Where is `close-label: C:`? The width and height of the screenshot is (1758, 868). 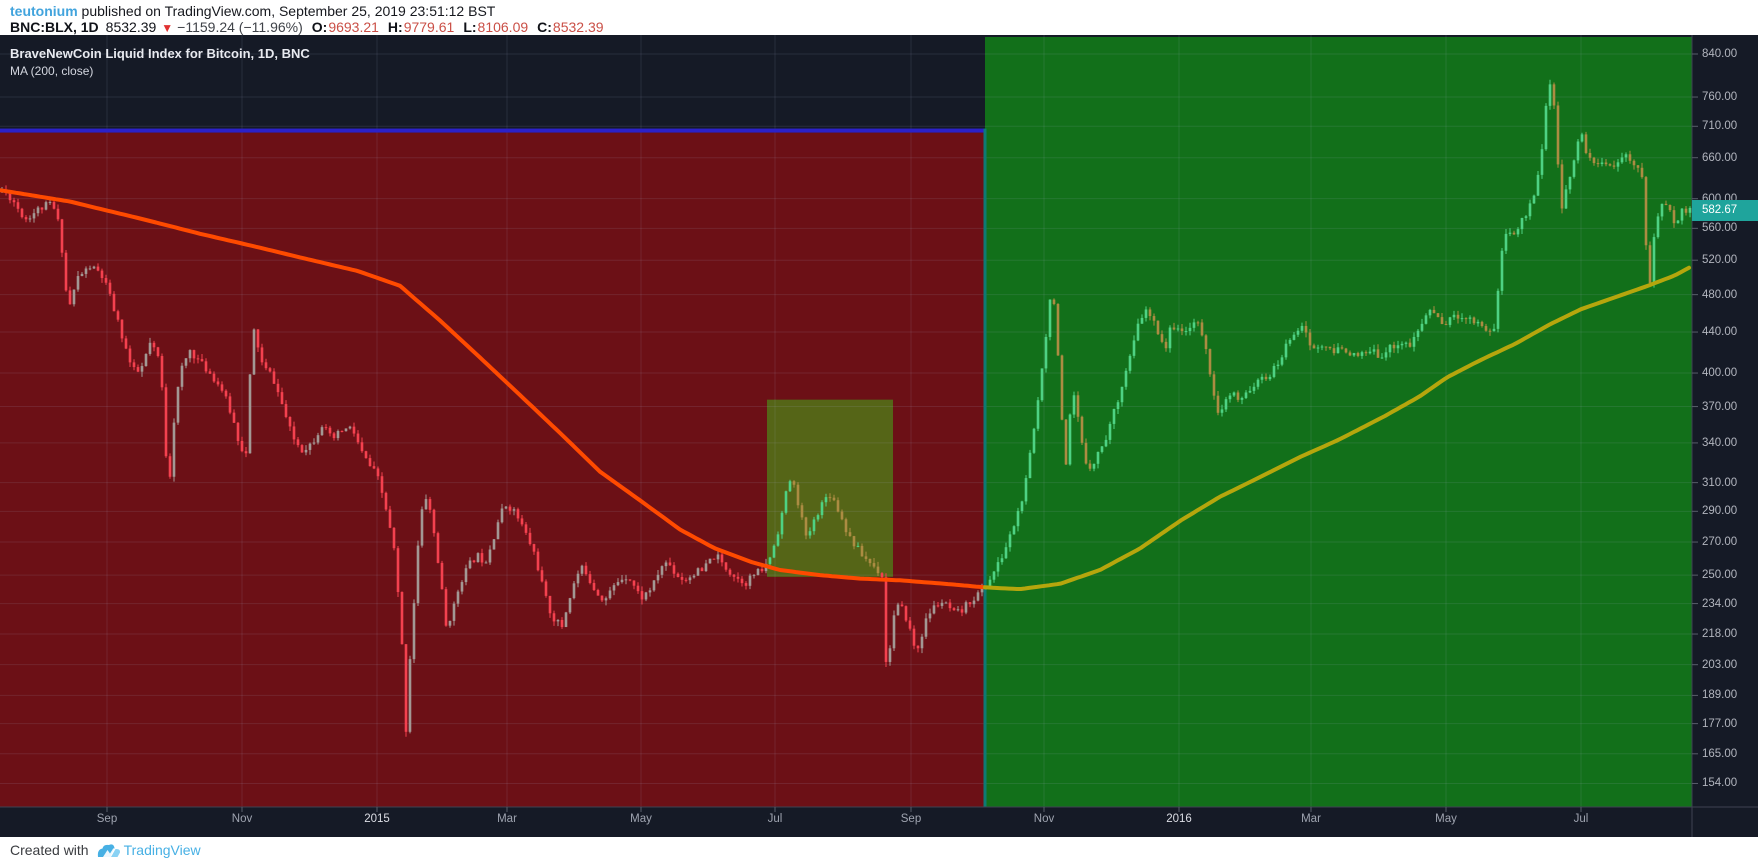
close-label: C: is located at coordinates (544, 27).